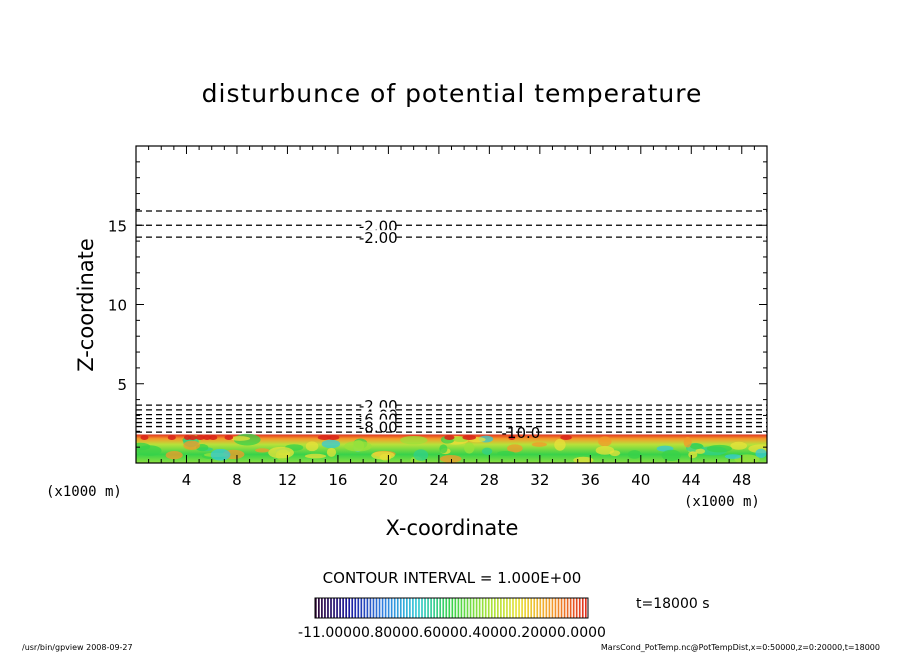  I want to click on footer-left: /usr/bin/gpview 2008-09-27, so click(77, 647).